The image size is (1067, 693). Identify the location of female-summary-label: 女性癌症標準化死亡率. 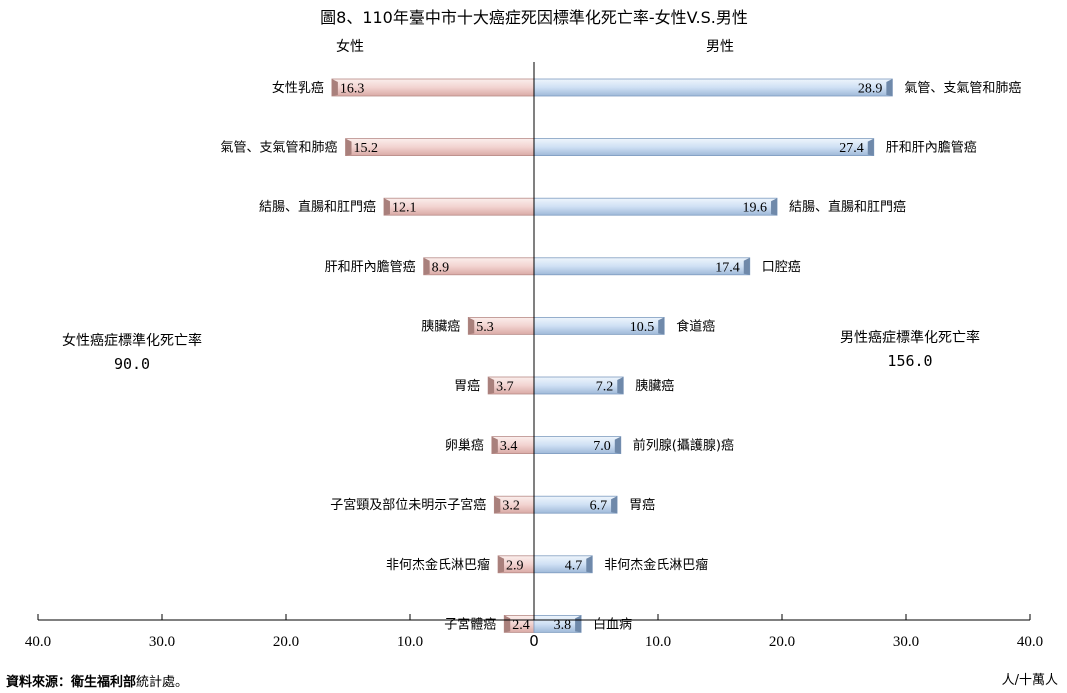
(132, 340).